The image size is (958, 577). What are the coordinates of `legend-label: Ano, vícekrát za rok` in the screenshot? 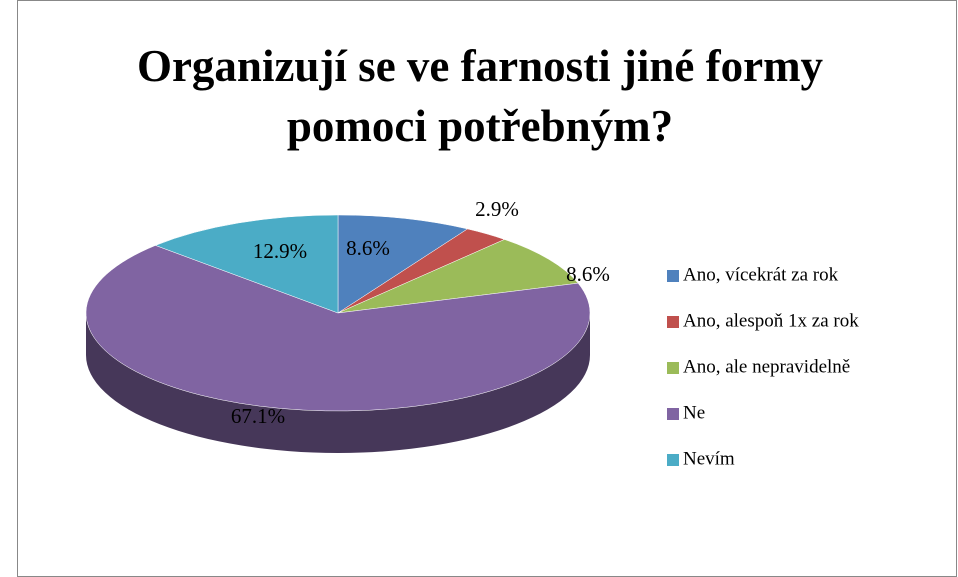 It's located at (761, 274).